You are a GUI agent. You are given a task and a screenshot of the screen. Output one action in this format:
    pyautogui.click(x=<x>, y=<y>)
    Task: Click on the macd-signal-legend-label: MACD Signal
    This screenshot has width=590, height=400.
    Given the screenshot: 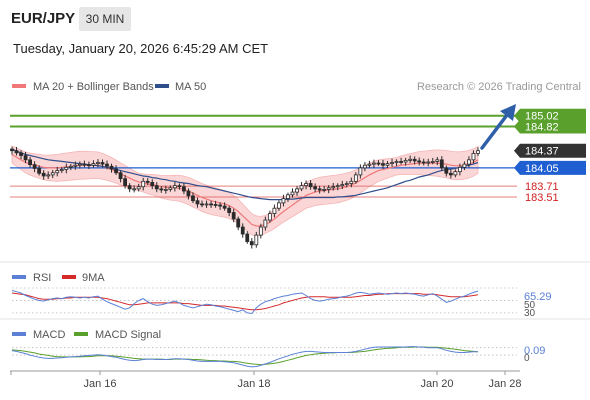 What is the action you would take?
    pyautogui.click(x=128, y=335)
    